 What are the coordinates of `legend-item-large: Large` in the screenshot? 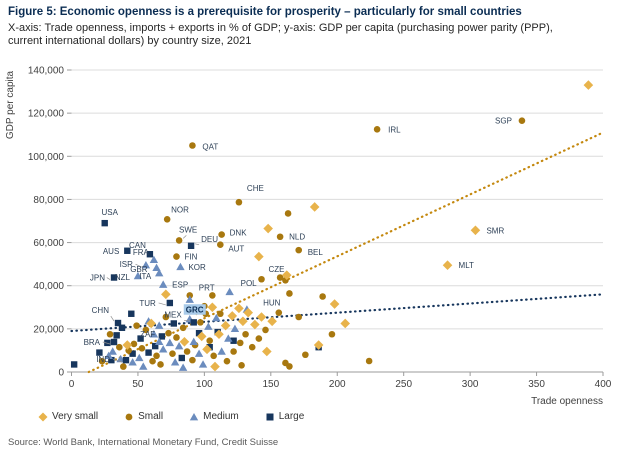 It's located at (285, 416).